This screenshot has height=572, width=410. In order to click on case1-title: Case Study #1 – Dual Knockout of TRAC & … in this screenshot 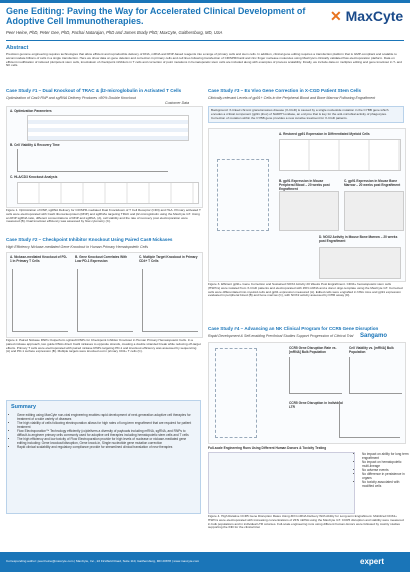, I will do `click(94, 90)`.